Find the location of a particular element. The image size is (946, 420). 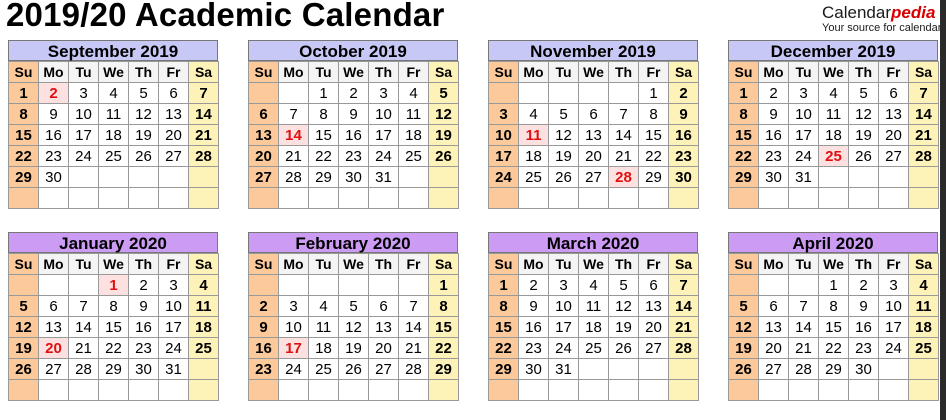

day-cell: 10 is located at coordinates (893, 306).